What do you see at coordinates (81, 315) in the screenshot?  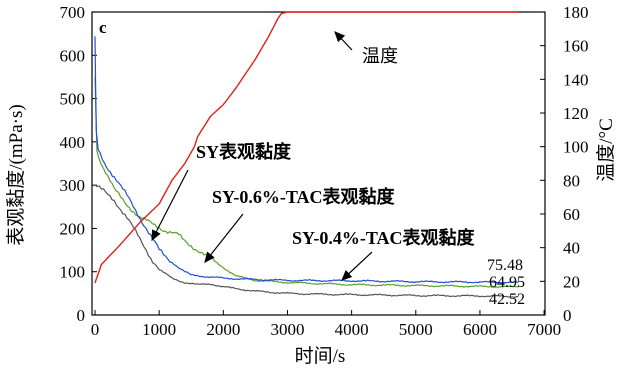 I see `y-left-tick-label: 0` at bounding box center [81, 315].